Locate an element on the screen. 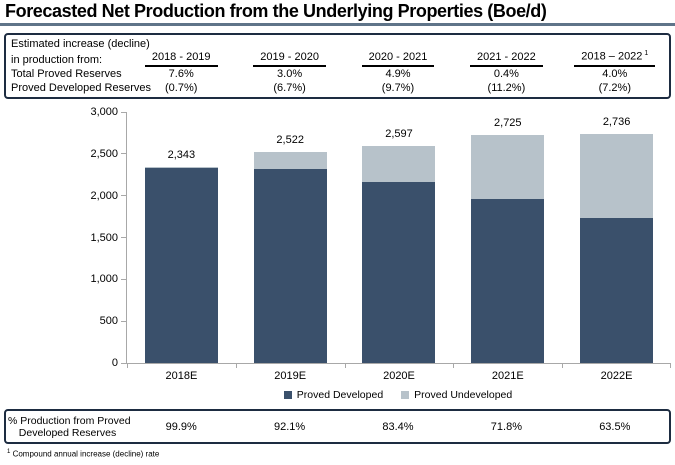 The image size is (675, 465). title-rule is located at coordinates (337, 24).